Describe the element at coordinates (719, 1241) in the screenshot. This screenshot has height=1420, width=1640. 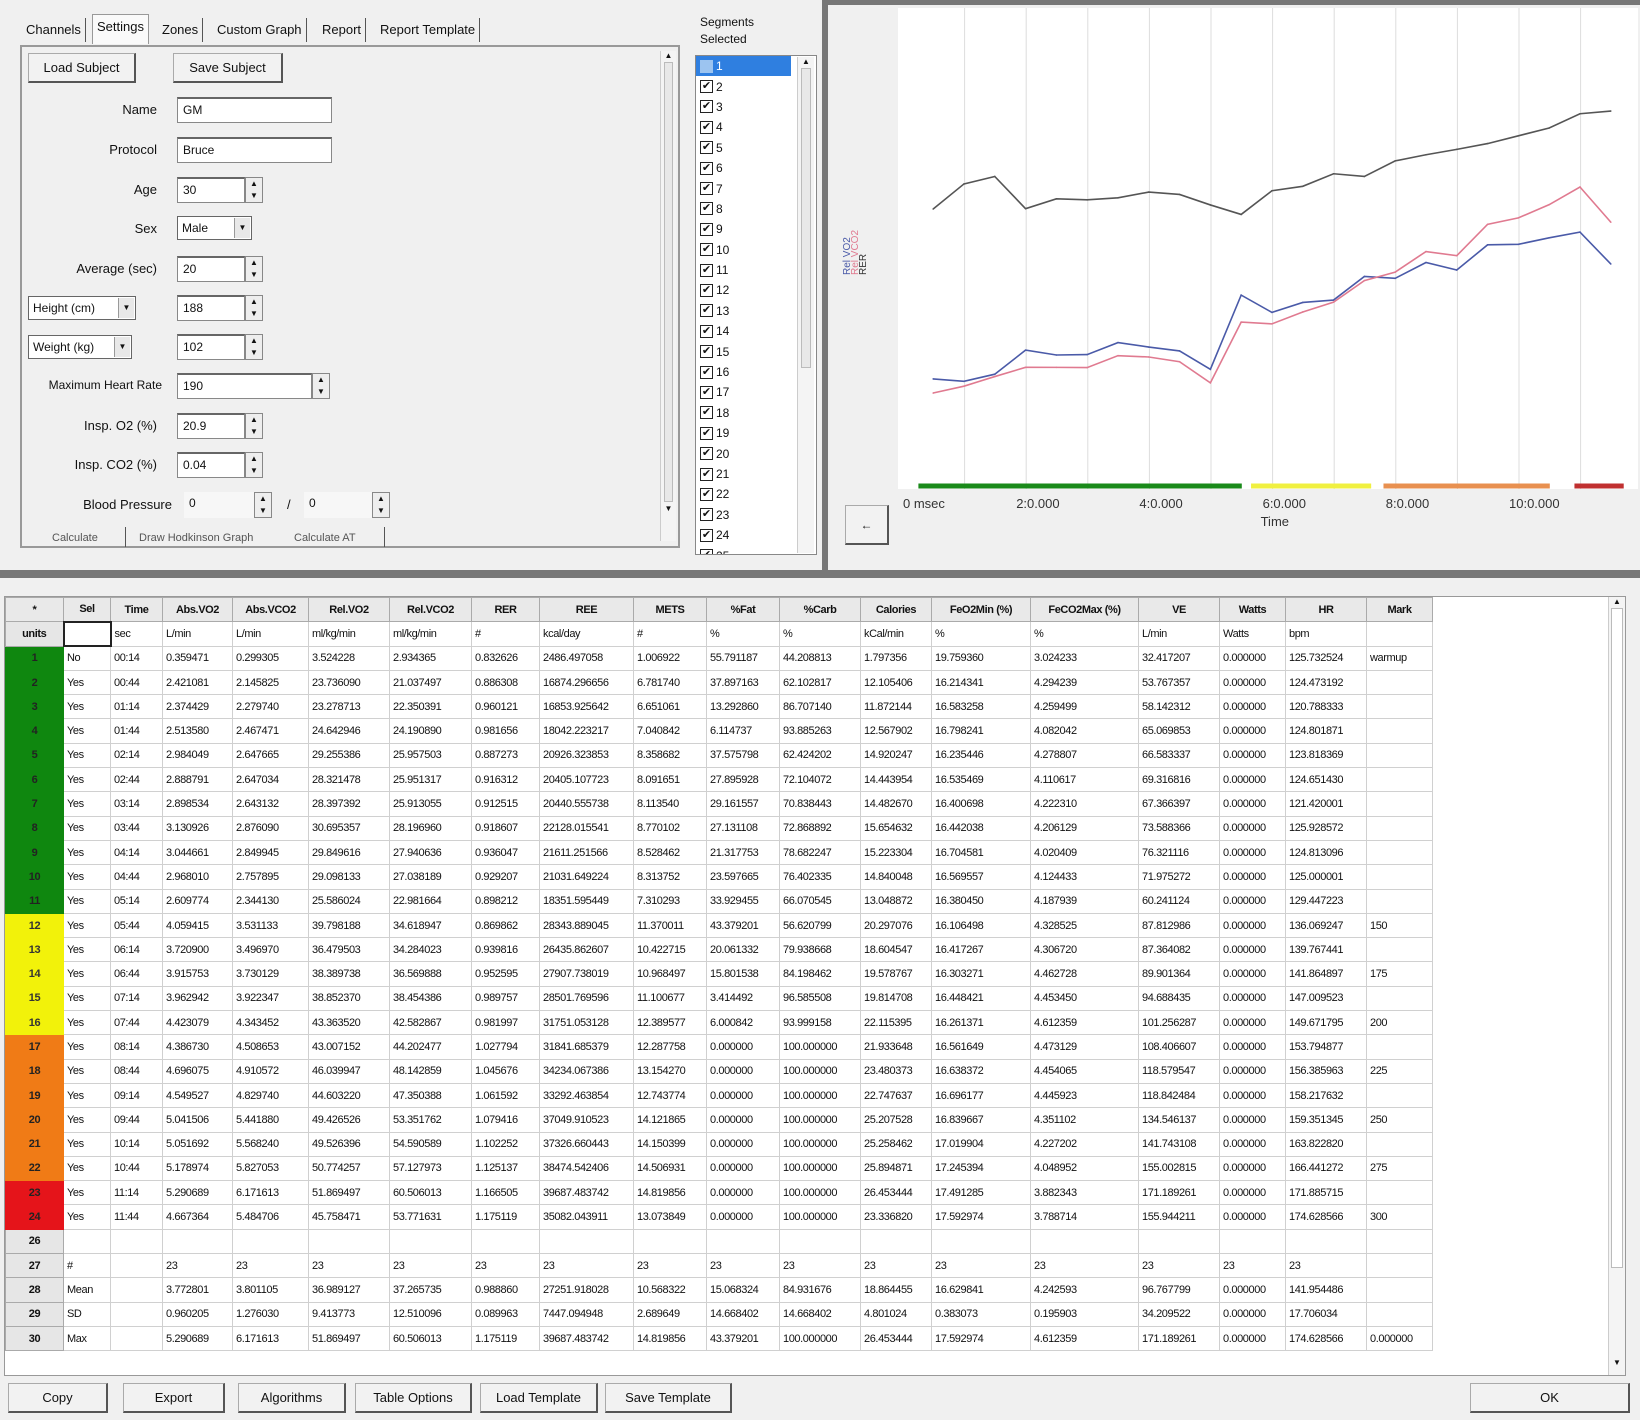
I see `table-row: 26` at that location.